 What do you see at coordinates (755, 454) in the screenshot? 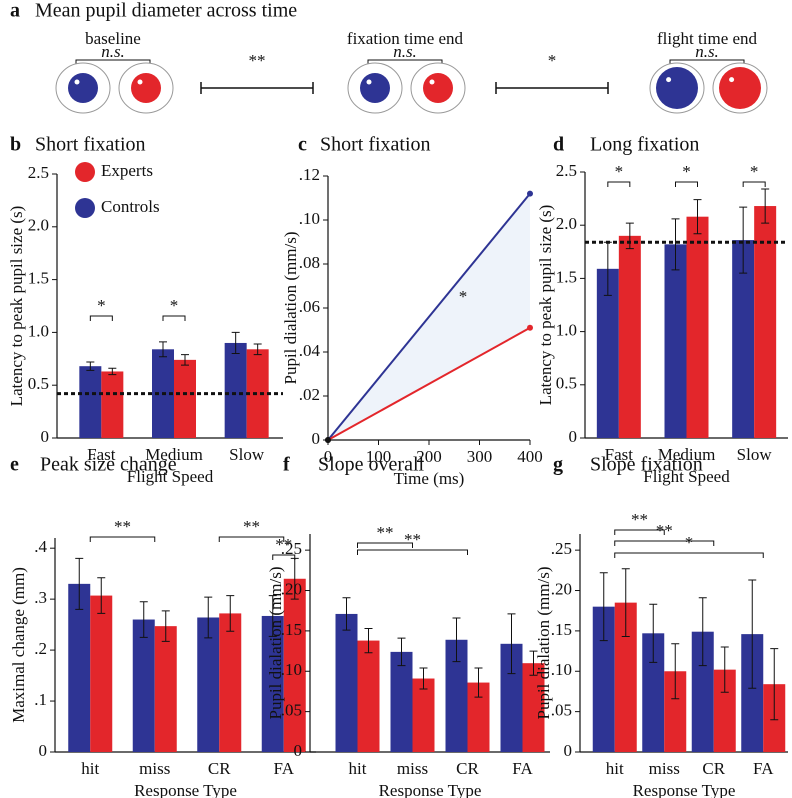
I see `x-tick-label: Slow` at bounding box center [755, 454].